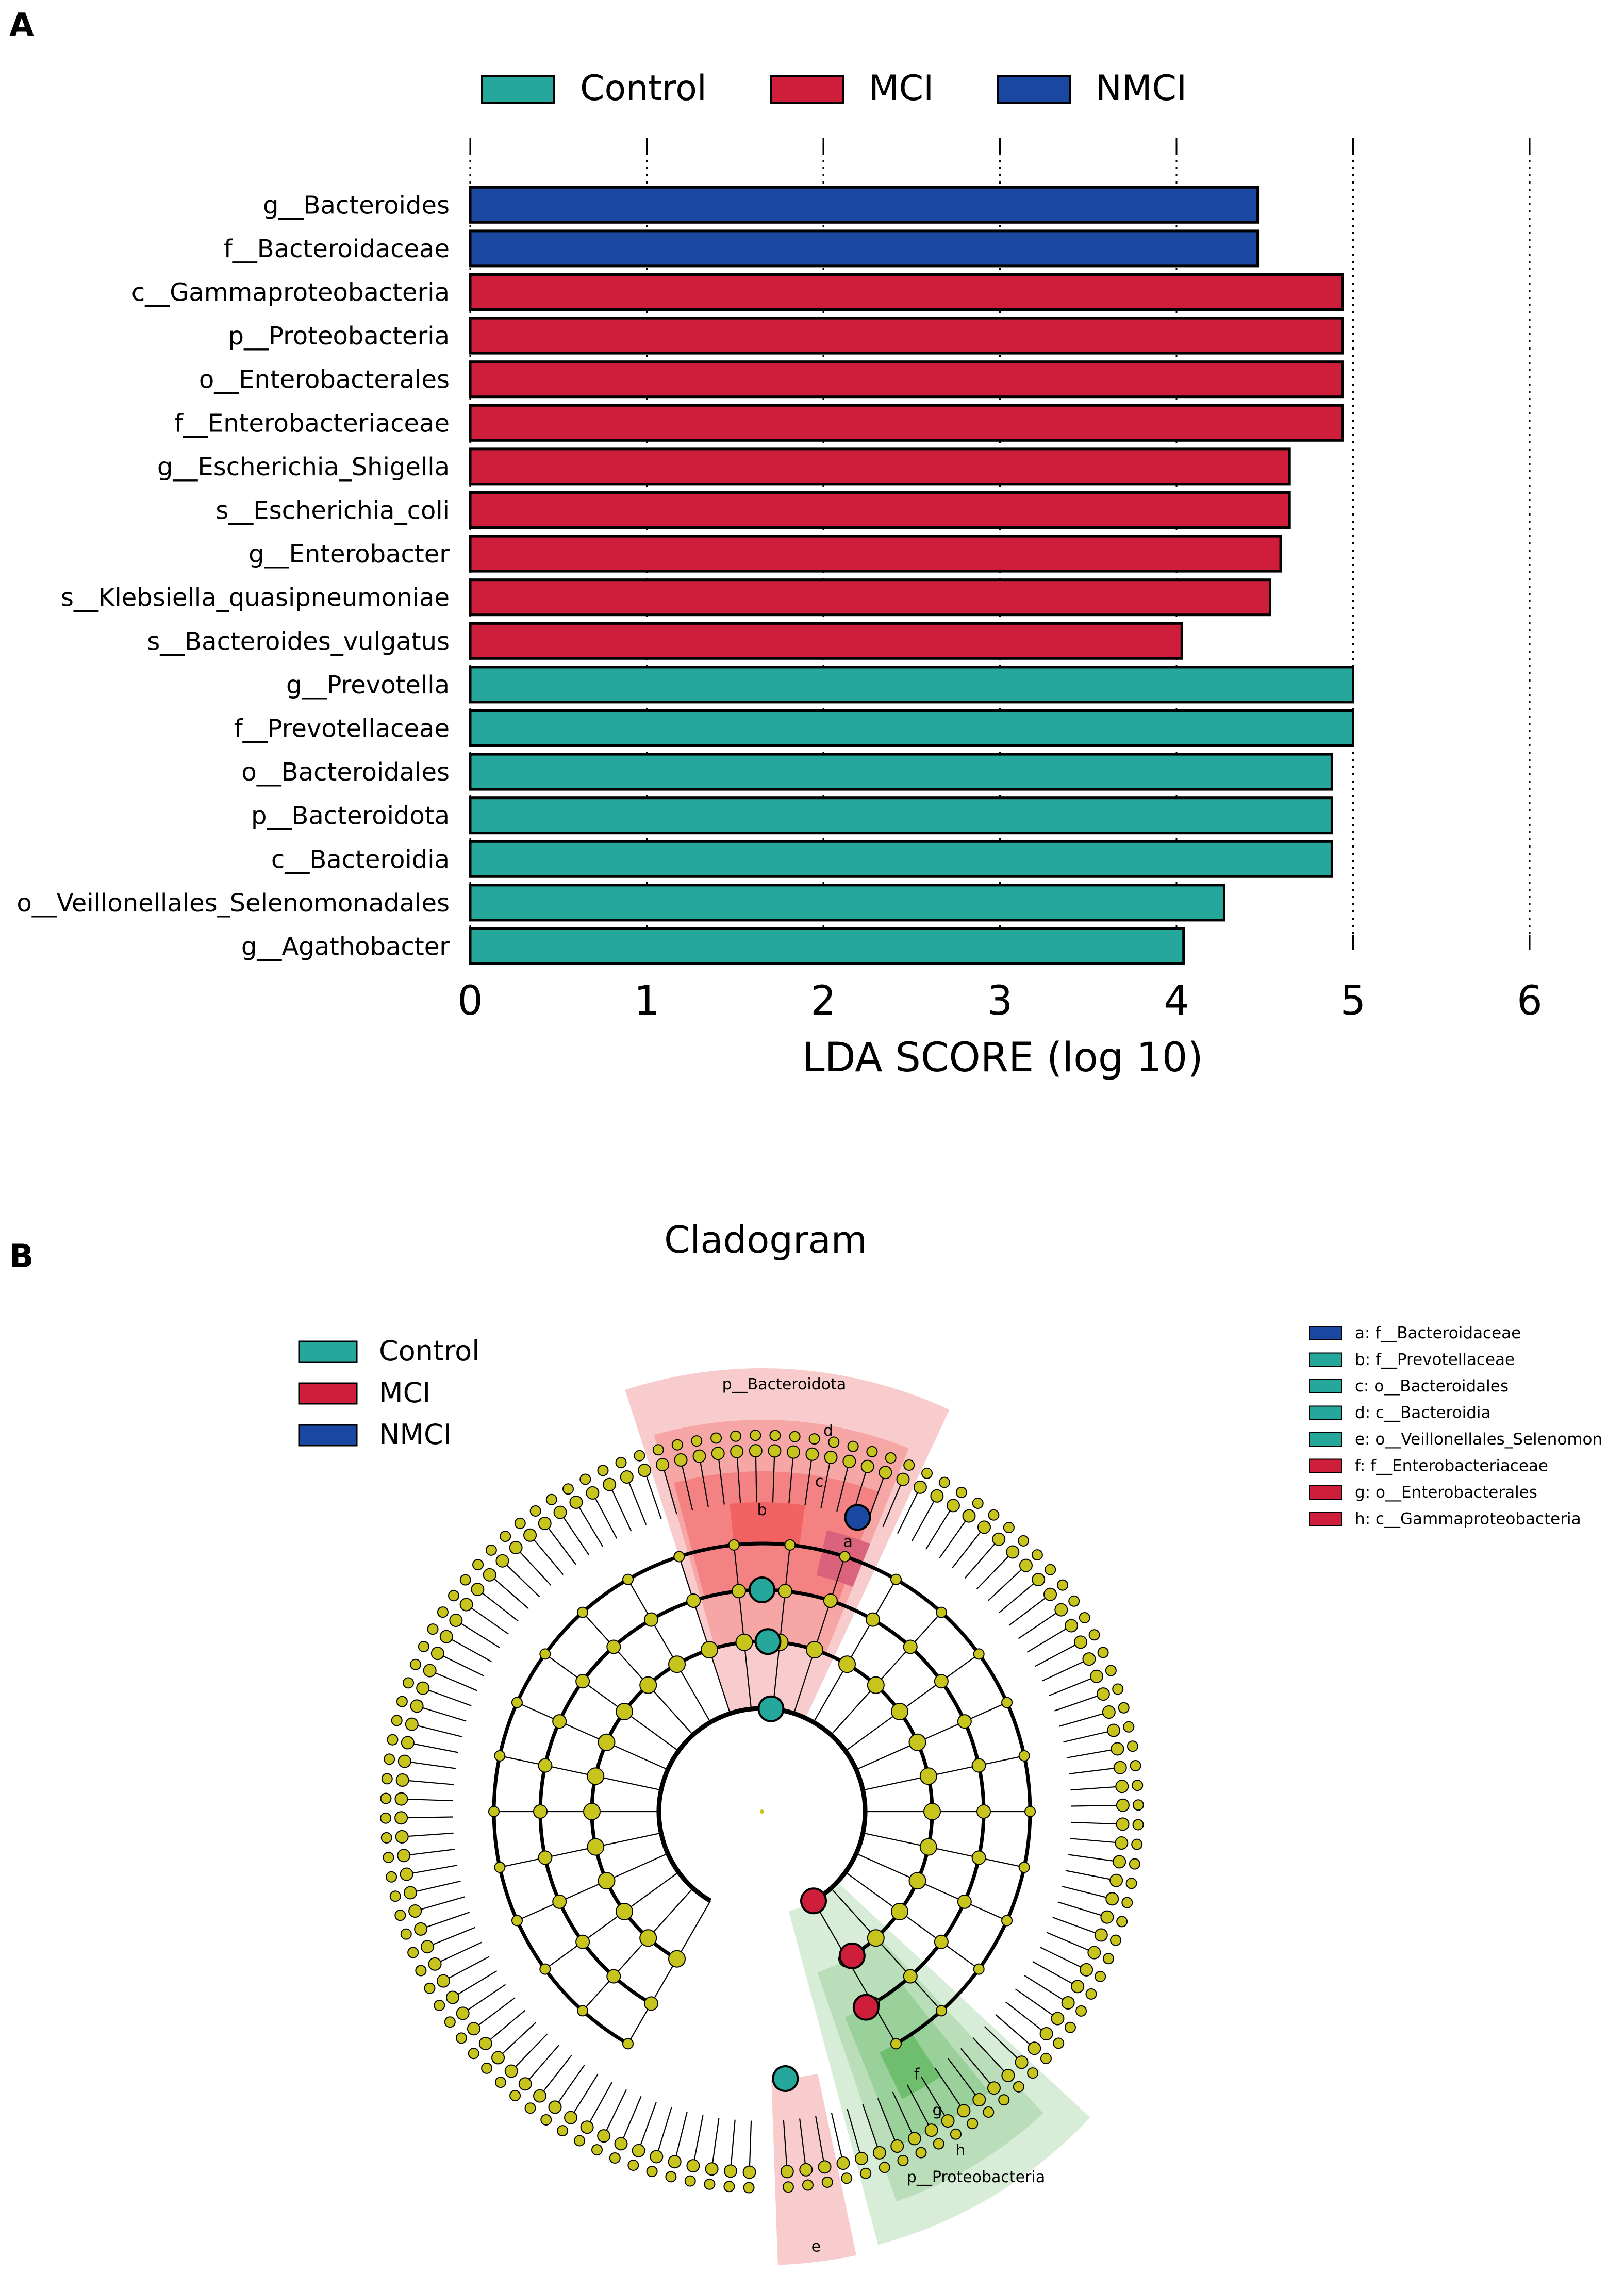 The width and height of the screenshot is (1624, 2291). Describe the element at coordinates (1325, 1359) in the screenshot. I see `key-swatch-b` at that location.